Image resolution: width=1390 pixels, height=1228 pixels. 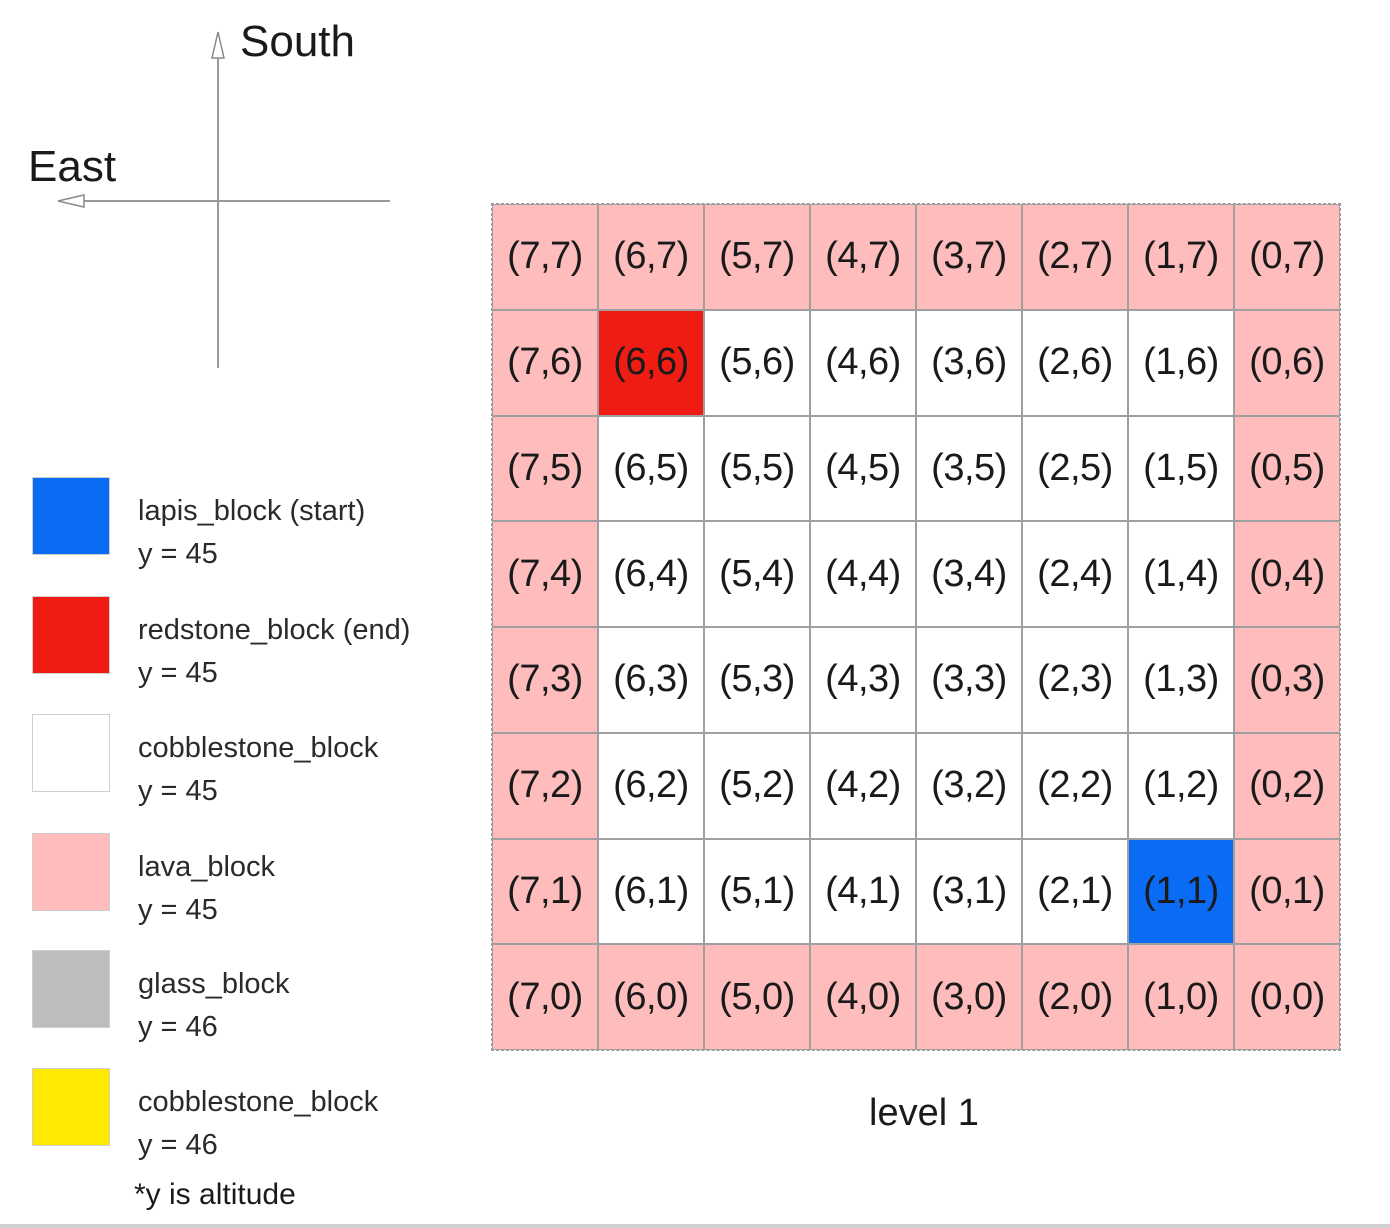 What do you see at coordinates (651, 997) in the screenshot?
I see `grid-cell-lava: (6,0)` at bounding box center [651, 997].